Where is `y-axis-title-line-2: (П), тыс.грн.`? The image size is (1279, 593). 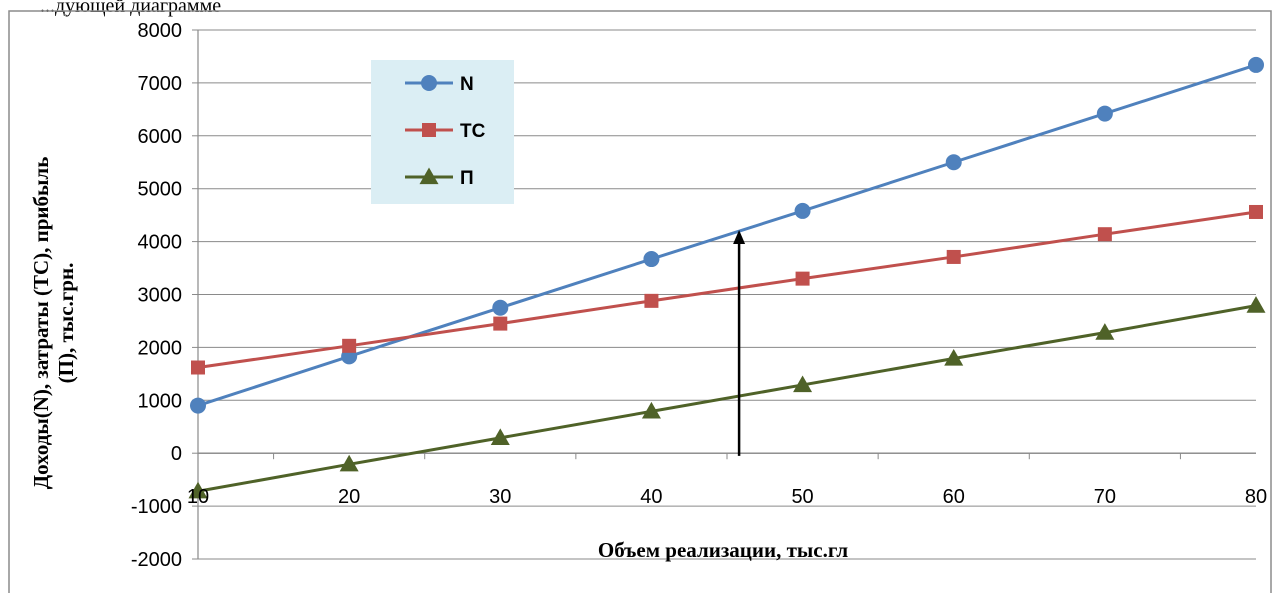 y-axis-title-line-2: (П), тыс.грн. is located at coordinates (66, 323).